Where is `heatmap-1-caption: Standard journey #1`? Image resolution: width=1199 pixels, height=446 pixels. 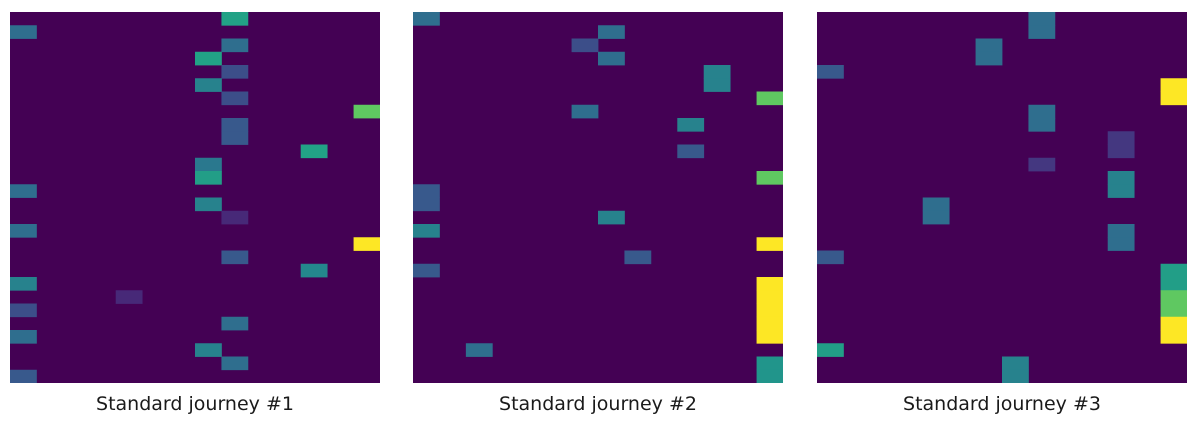 heatmap-1-caption: Standard journey #1 is located at coordinates (195, 404).